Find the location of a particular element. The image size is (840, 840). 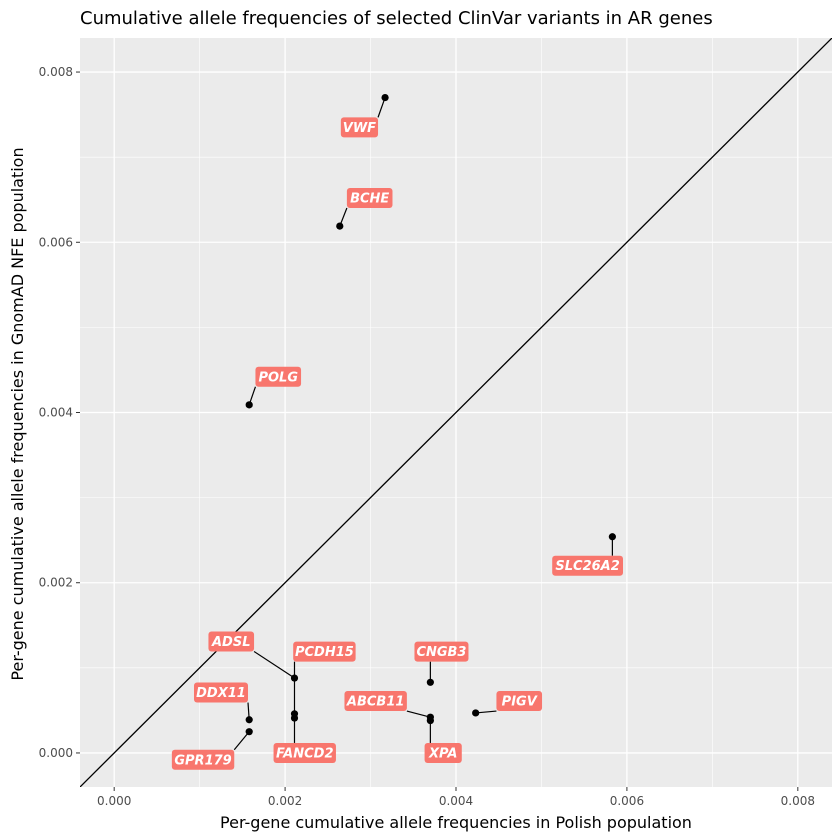

x-tick-label: 0.002 is located at coordinates (285, 801).